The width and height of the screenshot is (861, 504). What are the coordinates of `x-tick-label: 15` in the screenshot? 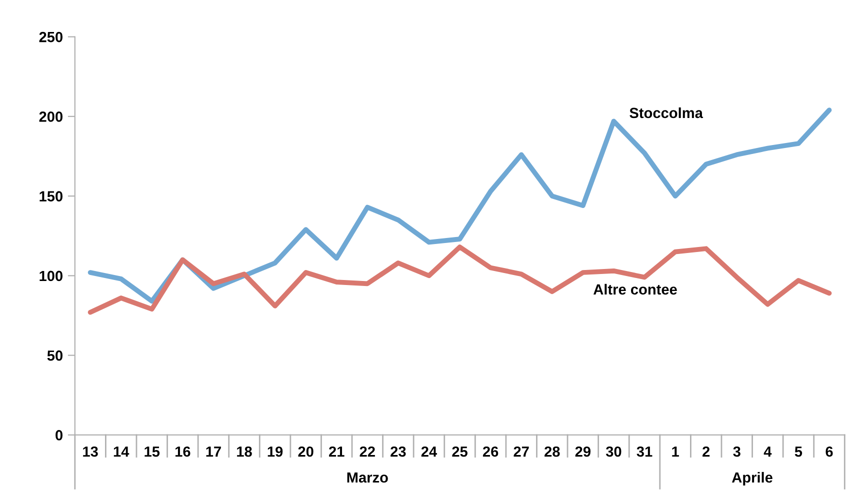 It's located at (152, 451).